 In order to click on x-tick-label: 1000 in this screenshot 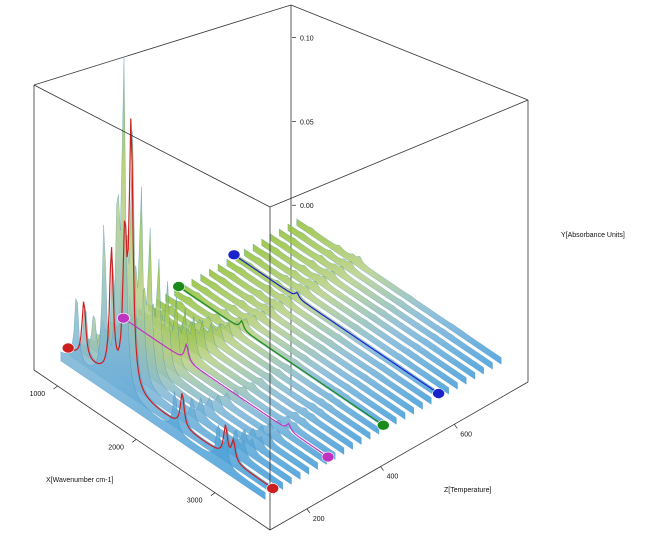, I will do `click(38, 394)`.